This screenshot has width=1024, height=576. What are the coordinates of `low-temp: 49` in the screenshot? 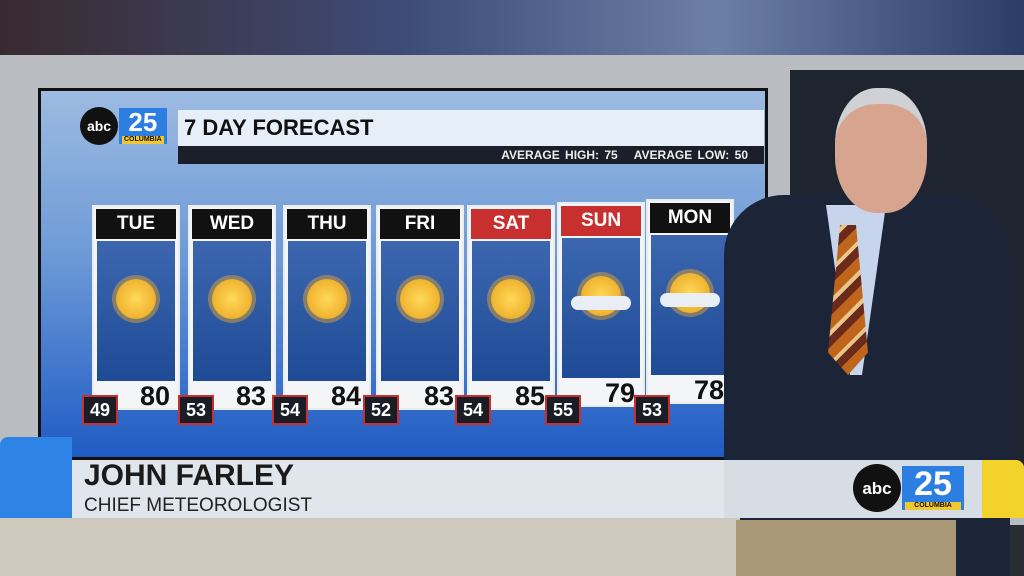 It's located at (100, 410).